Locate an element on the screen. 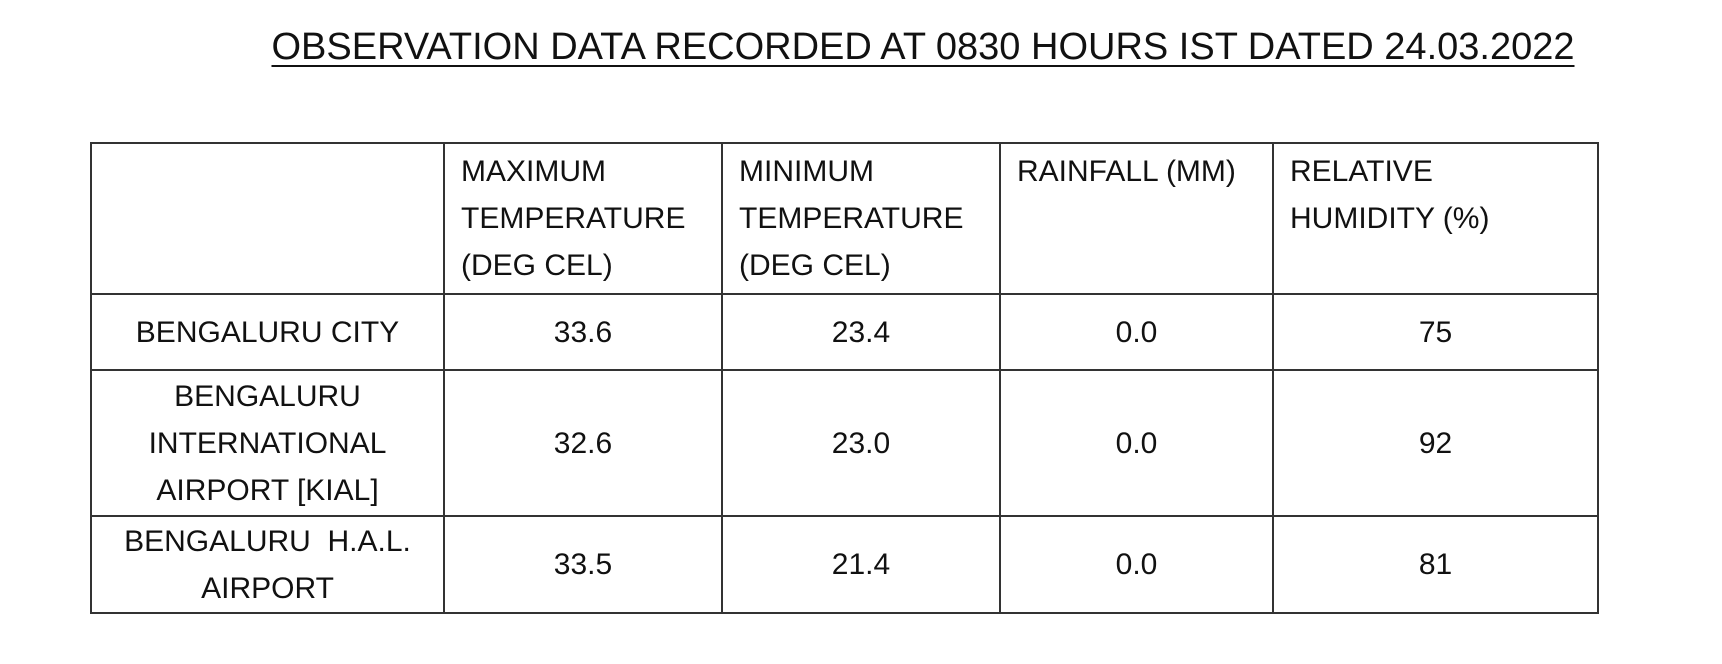 Image resolution: width=1722 pixels, height=664 pixels. value-cell: 23.0 is located at coordinates (861, 443).